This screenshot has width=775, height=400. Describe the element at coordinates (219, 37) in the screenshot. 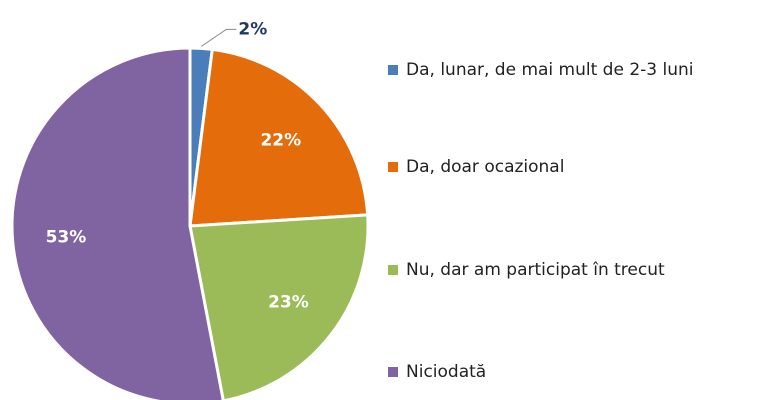

I see `leader-line` at that location.